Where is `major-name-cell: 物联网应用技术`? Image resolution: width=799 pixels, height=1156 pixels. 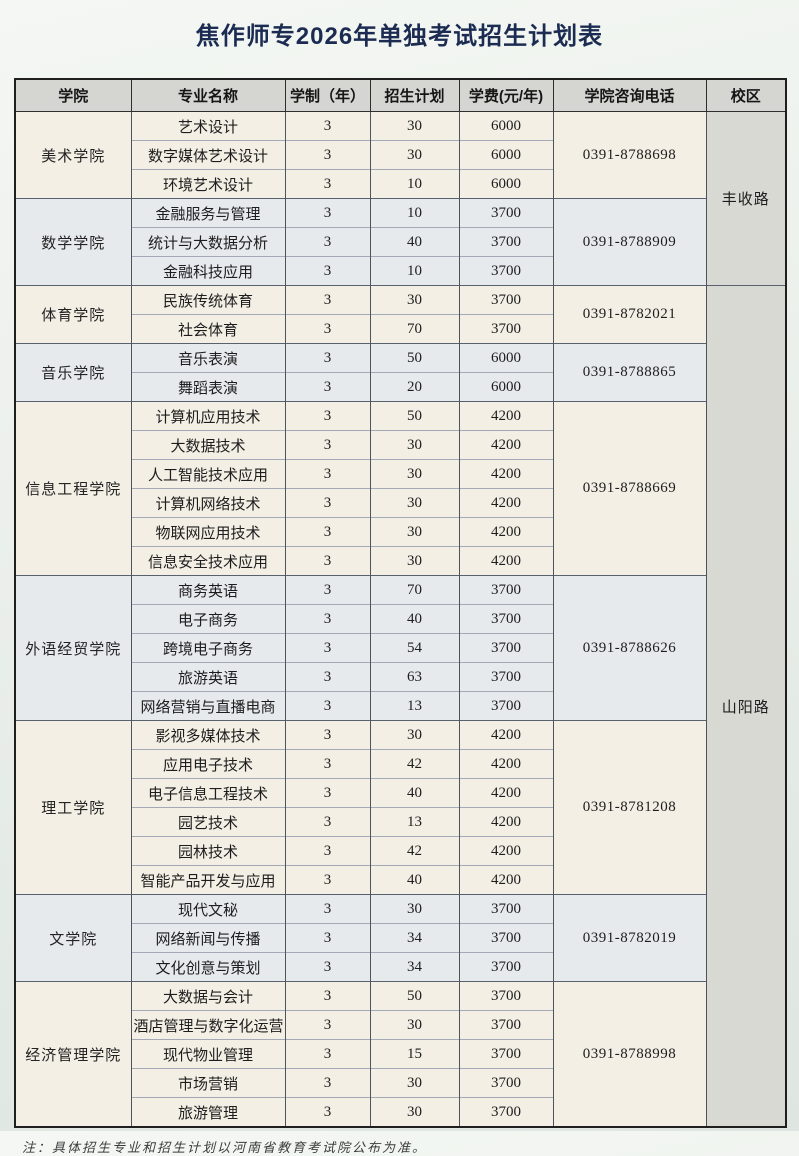 major-name-cell: 物联网应用技术 is located at coordinates (208, 532).